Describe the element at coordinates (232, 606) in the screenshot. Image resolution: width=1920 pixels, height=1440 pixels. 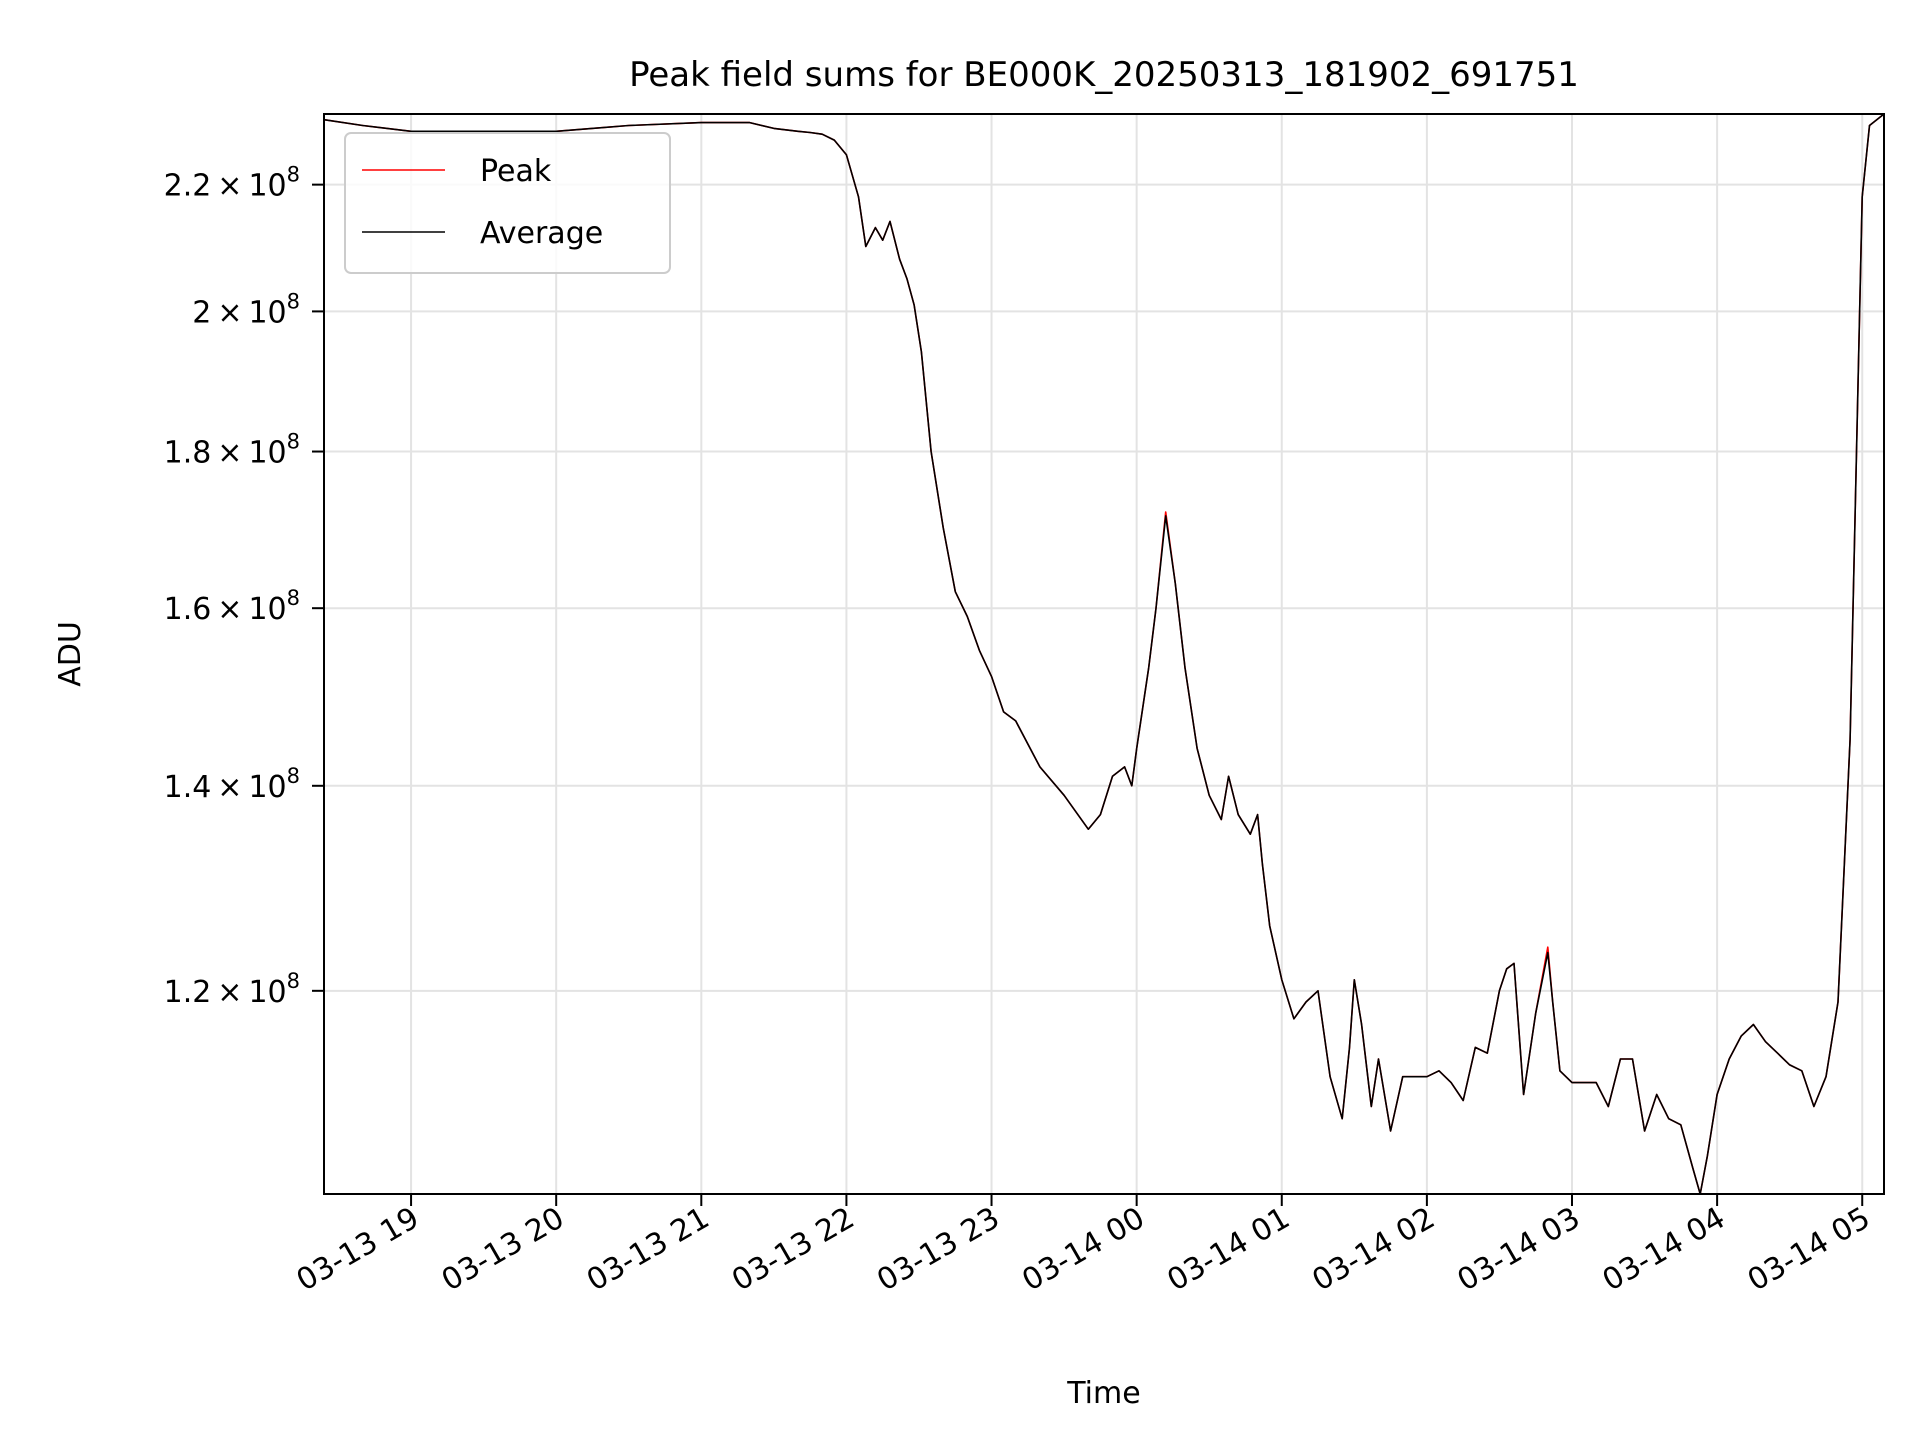
I see `y-tick-label: 1.6 × 10⁸` at that location.